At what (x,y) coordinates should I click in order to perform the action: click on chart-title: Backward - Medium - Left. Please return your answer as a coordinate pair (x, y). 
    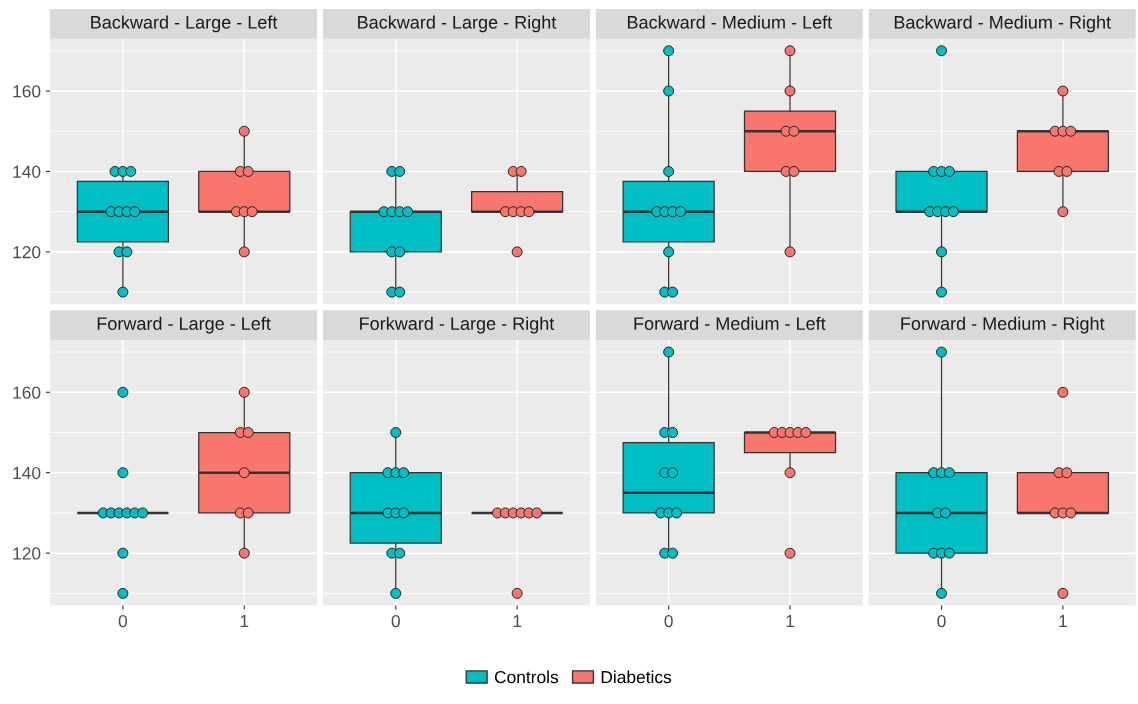
    Looking at the image, I should click on (730, 22).